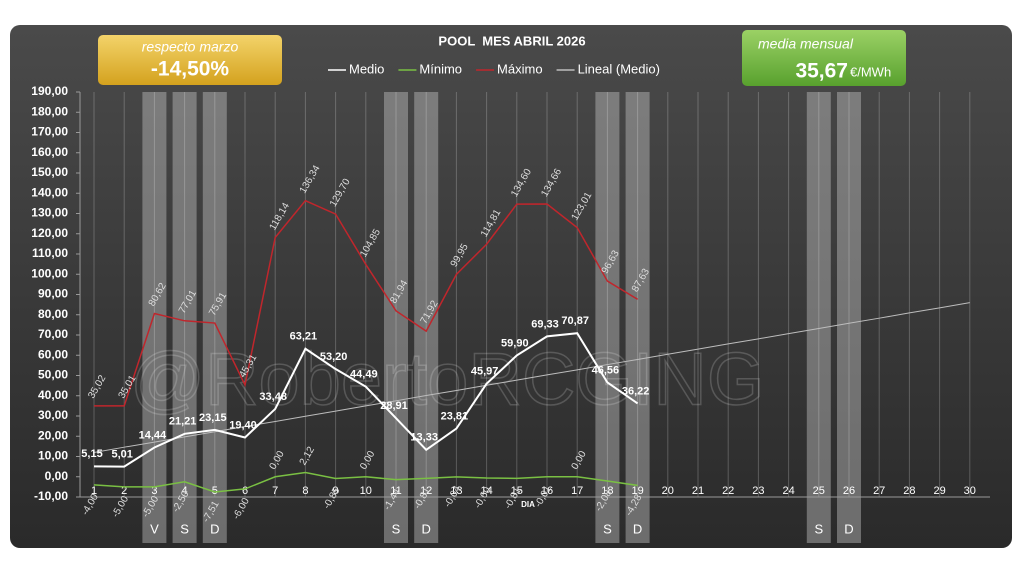  What do you see at coordinates (824, 58) in the screenshot?
I see `right-box` at bounding box center [824, 58].